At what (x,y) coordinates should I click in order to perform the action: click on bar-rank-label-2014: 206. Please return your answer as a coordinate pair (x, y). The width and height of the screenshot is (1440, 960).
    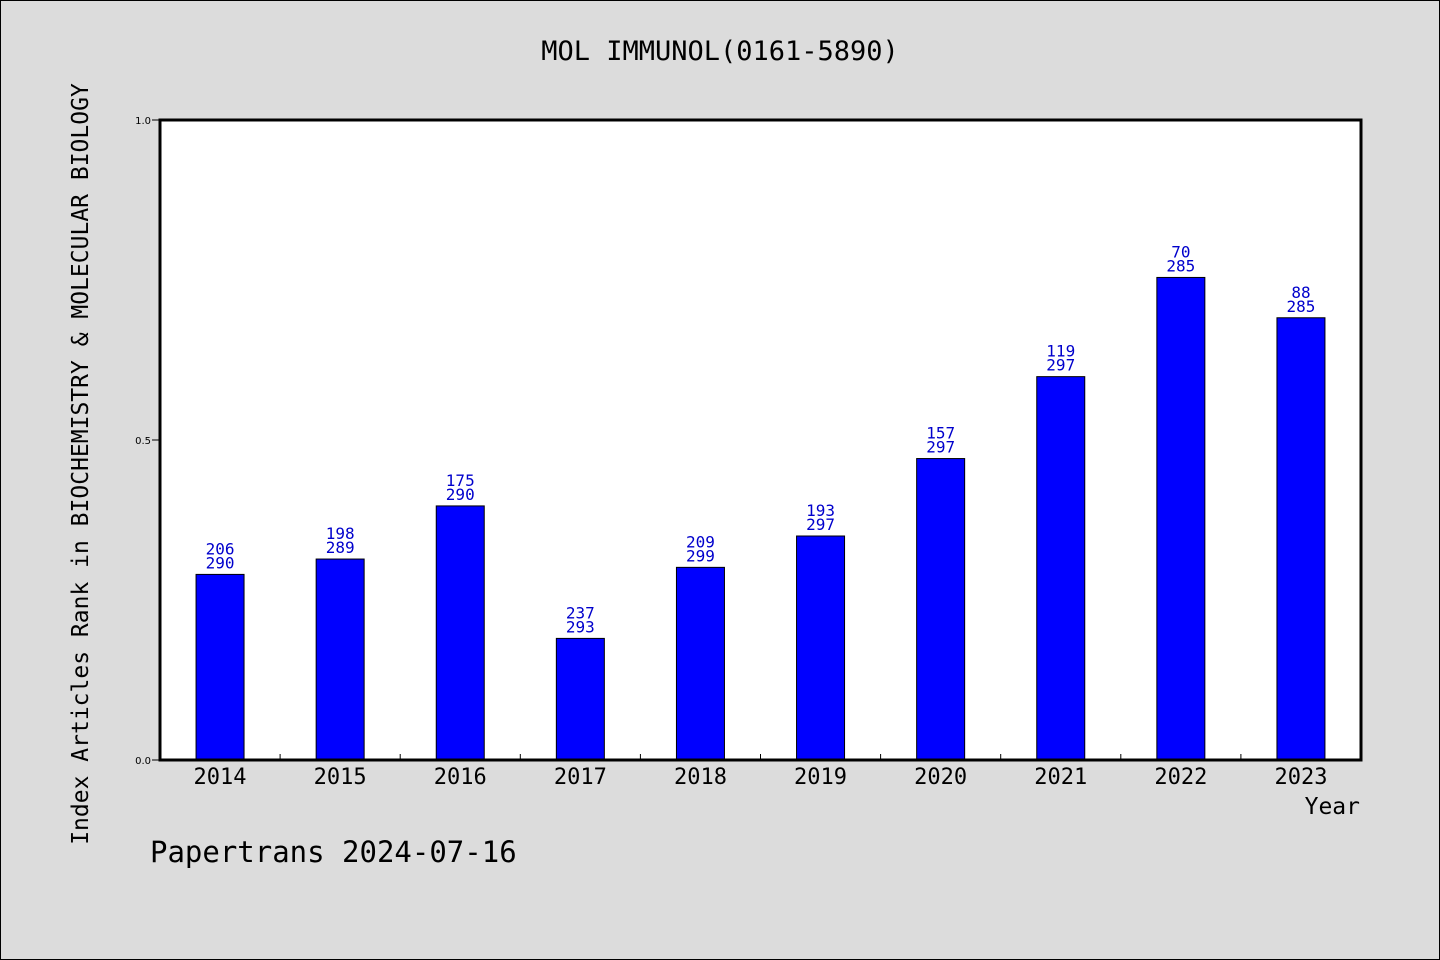
    Looking at the image, I should click on (220, 548).